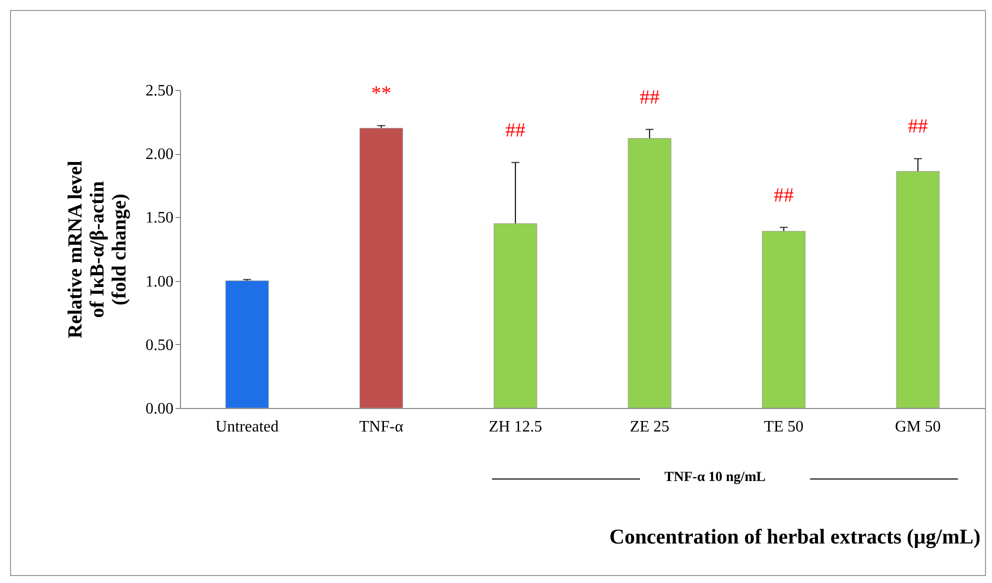  I want to click on x-tick-label: Untreated, so click(247, 427).